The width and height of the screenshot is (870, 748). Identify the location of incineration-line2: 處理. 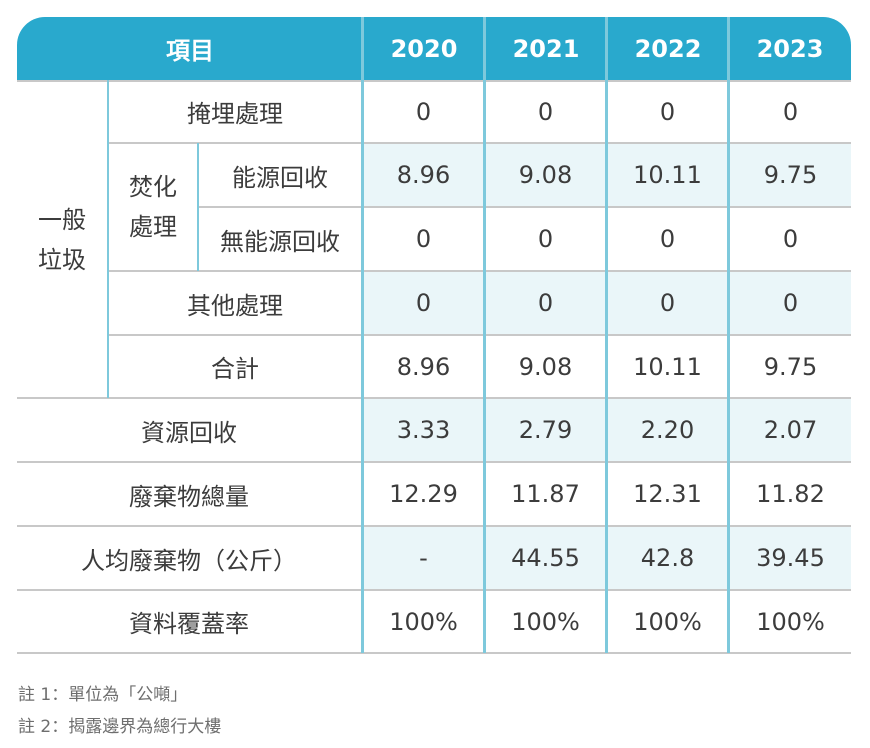
(153, 227).